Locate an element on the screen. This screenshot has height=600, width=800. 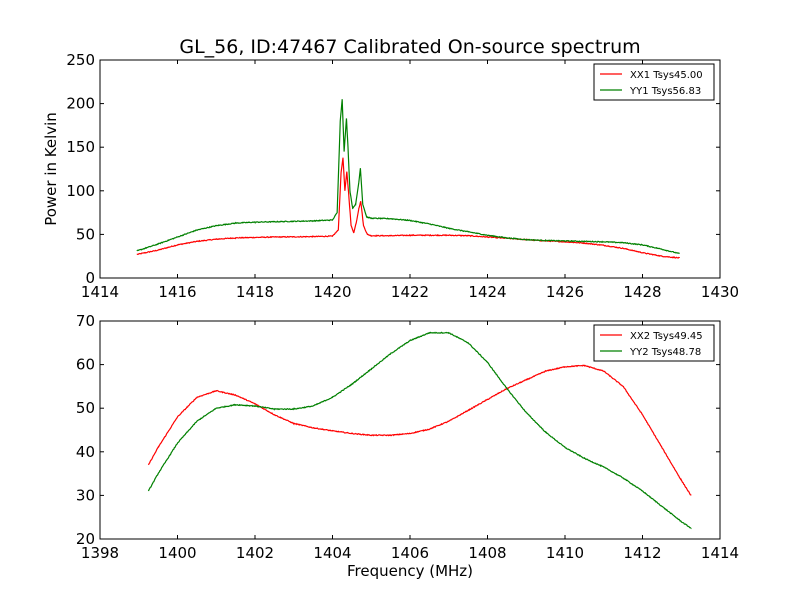
x-tick-label: 1420 is located at coordinates (332, 292).